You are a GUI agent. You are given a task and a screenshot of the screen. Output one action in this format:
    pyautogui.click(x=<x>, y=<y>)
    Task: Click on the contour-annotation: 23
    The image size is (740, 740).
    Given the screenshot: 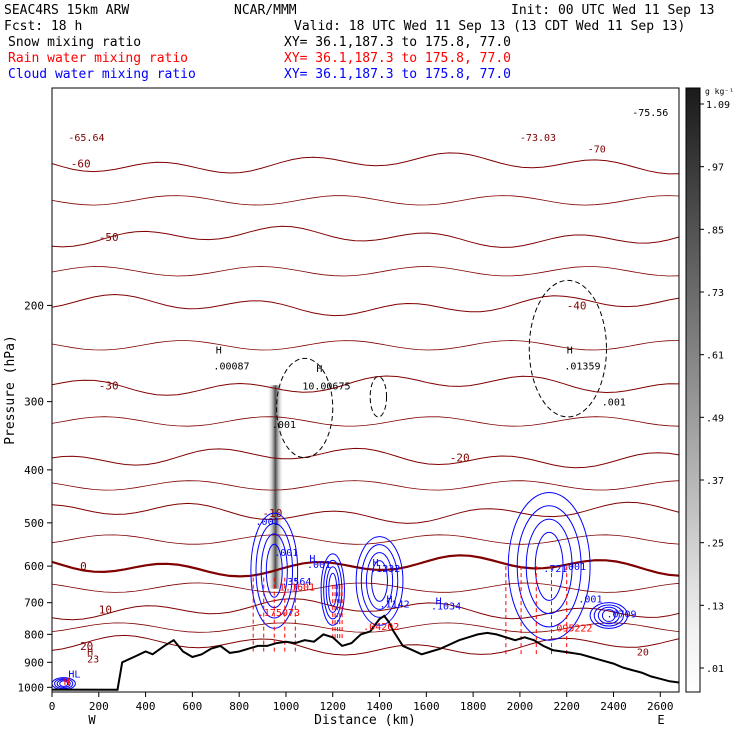 What is the action you would take?
    pyautogui.click(x=93, y=659)
    